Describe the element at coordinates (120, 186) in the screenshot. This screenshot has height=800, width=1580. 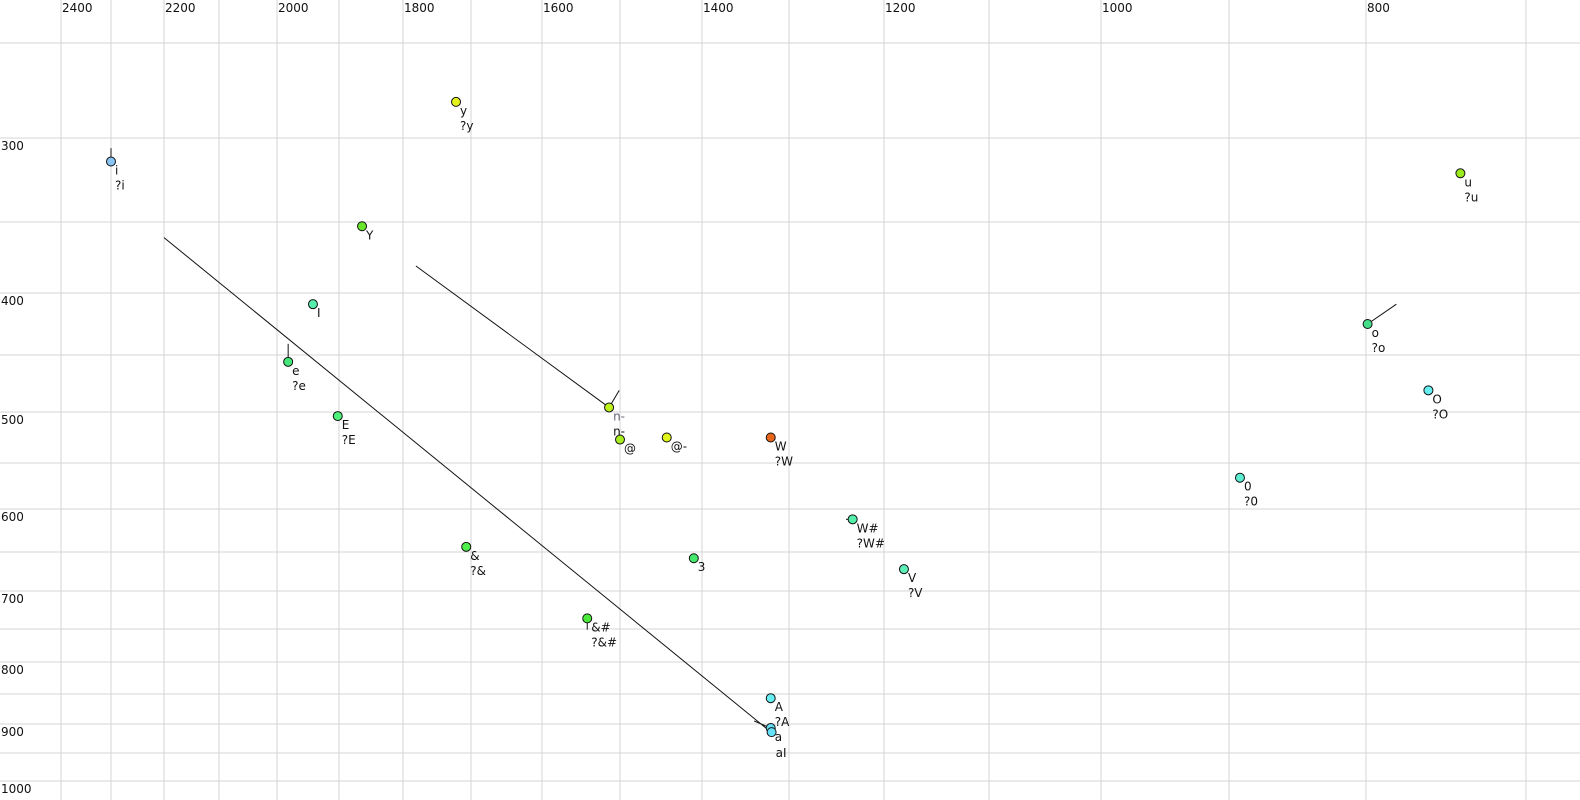
I see `point-label-secondary: ?i` at that location.